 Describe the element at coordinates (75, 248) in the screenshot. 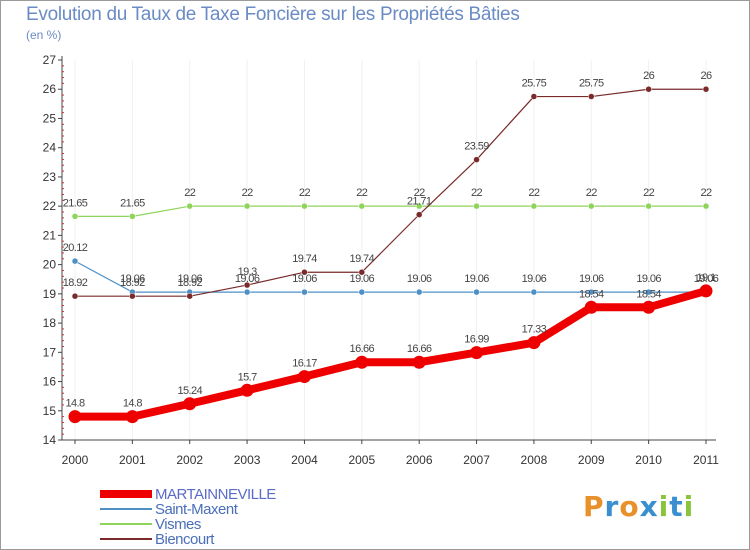

I see `data-label: 20.12` at that location.